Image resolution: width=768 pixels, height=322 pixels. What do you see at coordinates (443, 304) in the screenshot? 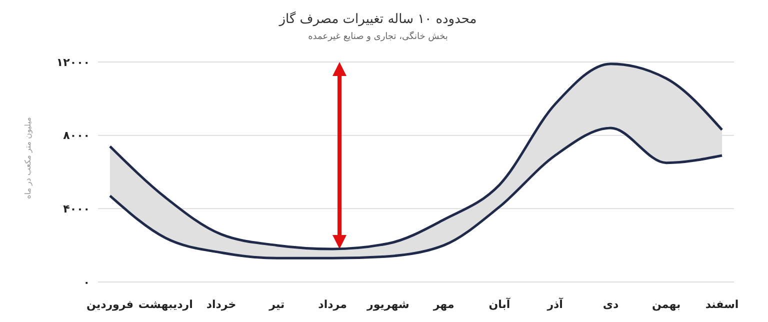
I see `x-tick-label: مهر` at bounding box center [443, 304].